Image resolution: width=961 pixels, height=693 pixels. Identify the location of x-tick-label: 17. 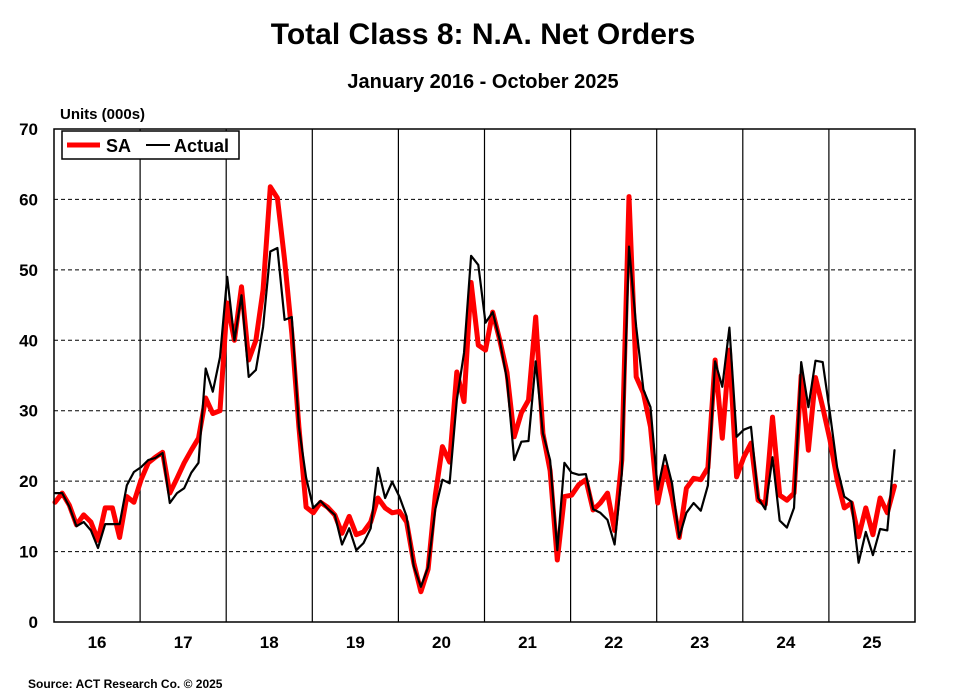
(183, 642).